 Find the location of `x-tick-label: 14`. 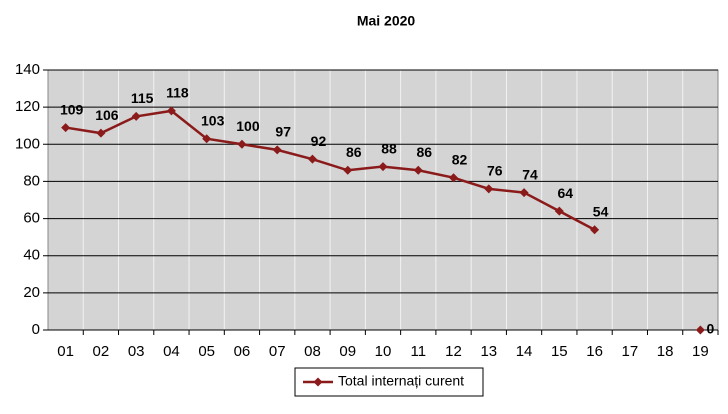

x-tick-label: 14 is located at coordinates (524, 351).